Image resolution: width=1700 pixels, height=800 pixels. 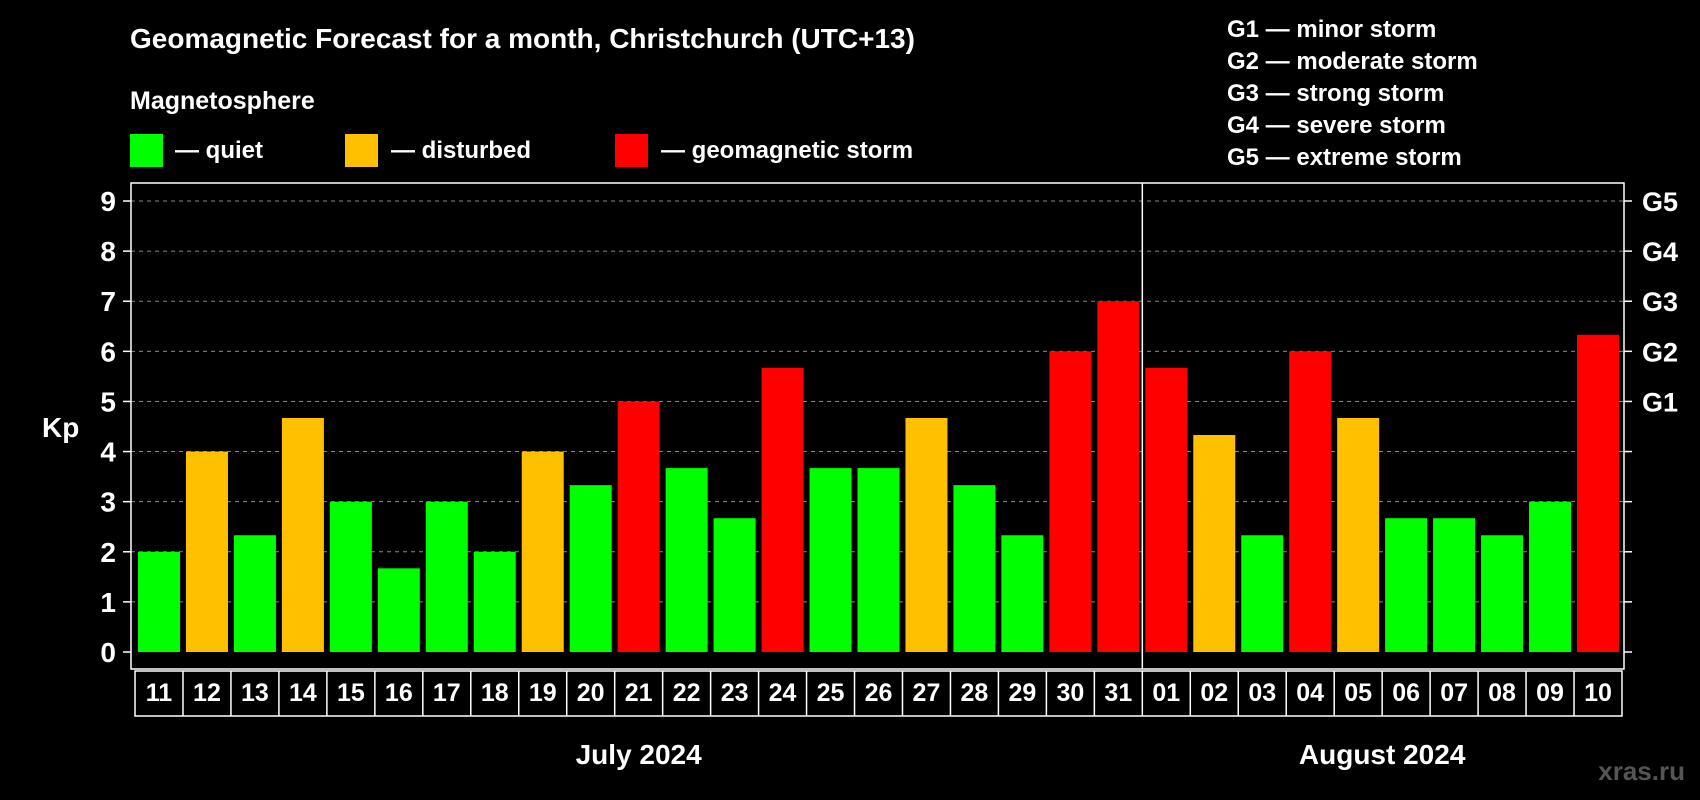 I want to click on legend-label-storm: — geomagnetic storm, so click(x=787, y=150).